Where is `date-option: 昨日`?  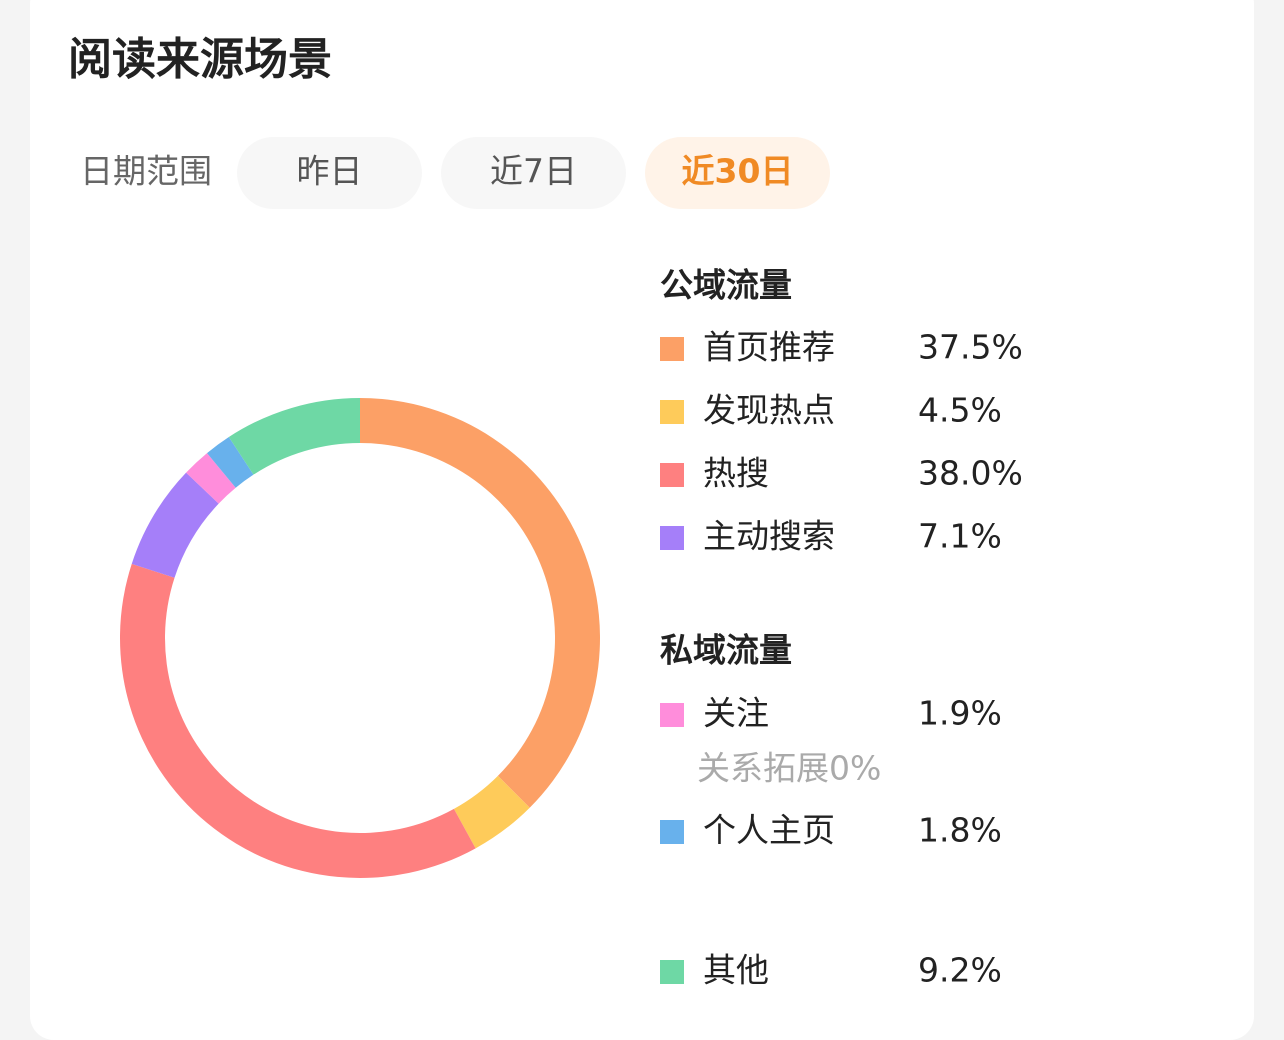
date-option: 昨日 is located at coordinates (330, 171).